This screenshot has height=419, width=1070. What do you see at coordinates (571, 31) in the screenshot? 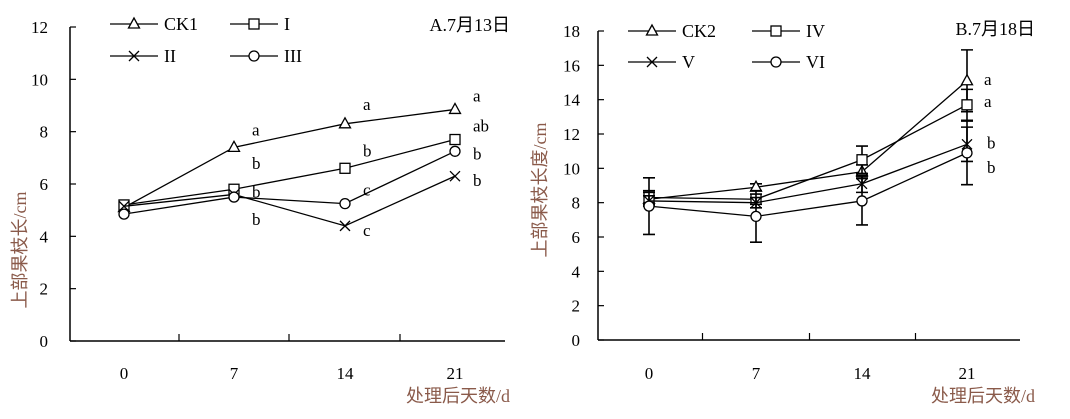
I see `y-tick-label: 18` at bounding box center [571, 31].